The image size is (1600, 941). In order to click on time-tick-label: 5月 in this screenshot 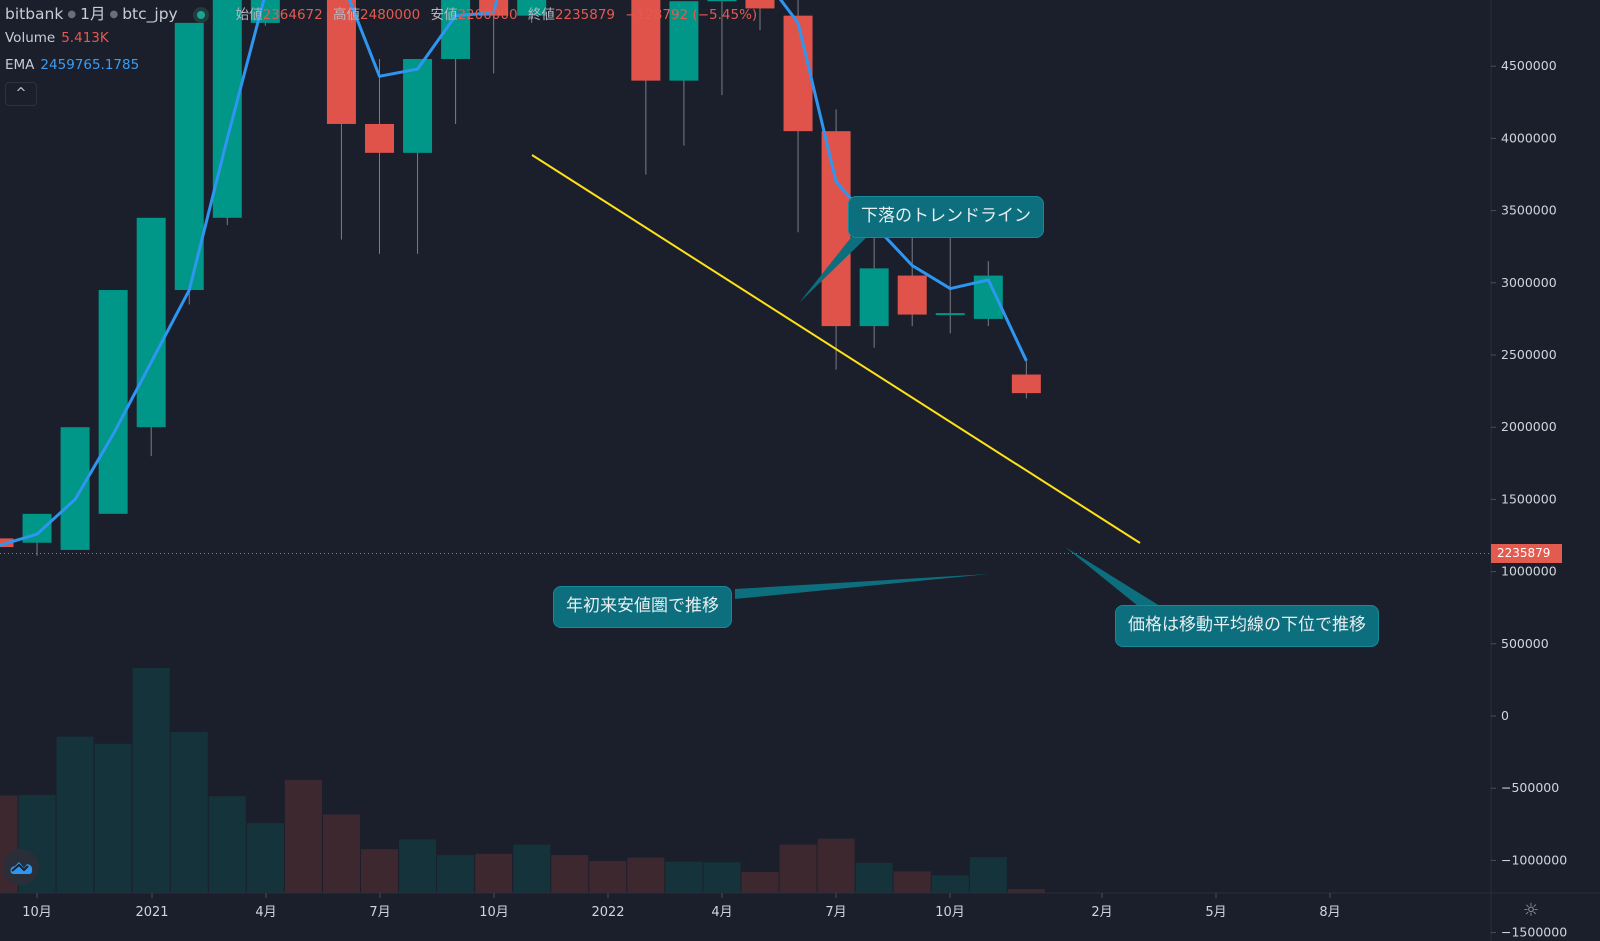, I will do `click(1215, 912)`.